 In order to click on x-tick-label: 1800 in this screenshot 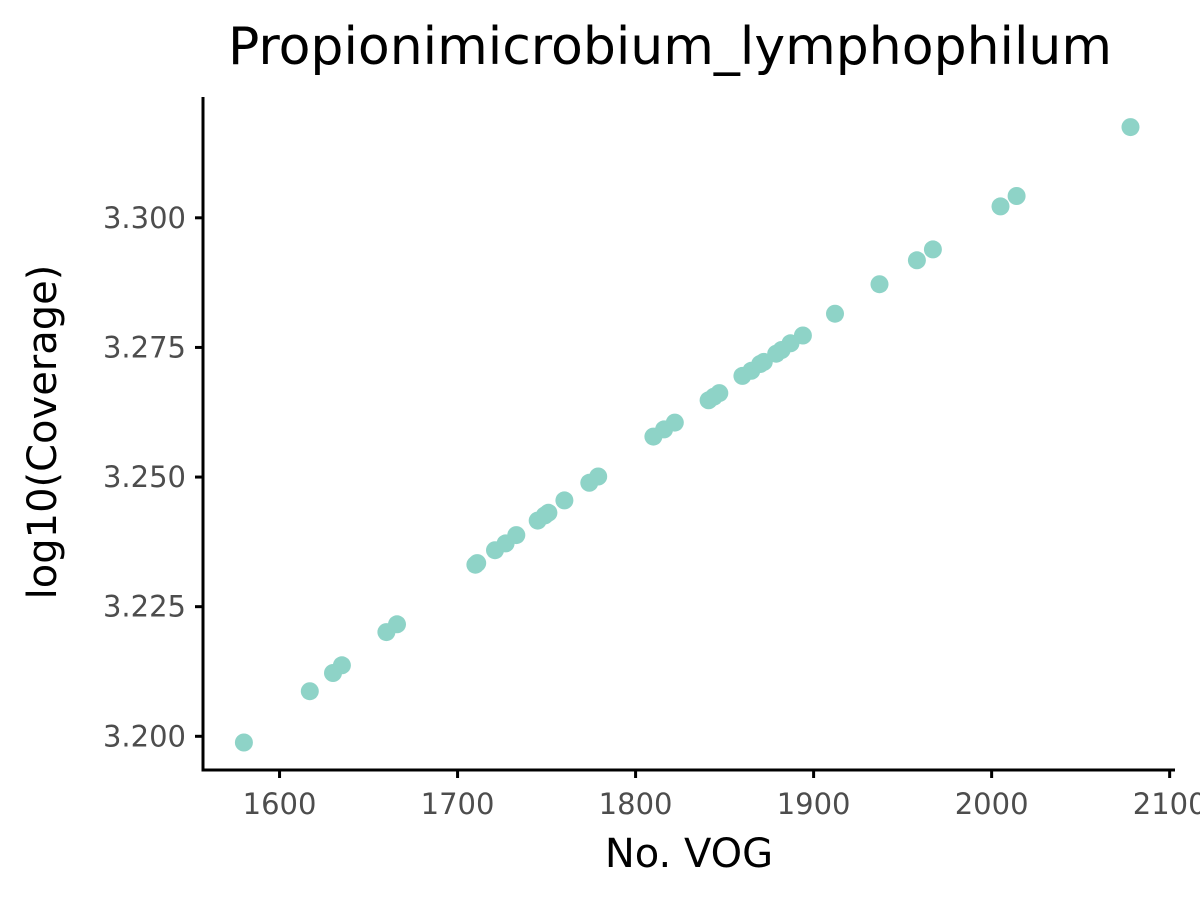, I will do `click(636, 804)`.